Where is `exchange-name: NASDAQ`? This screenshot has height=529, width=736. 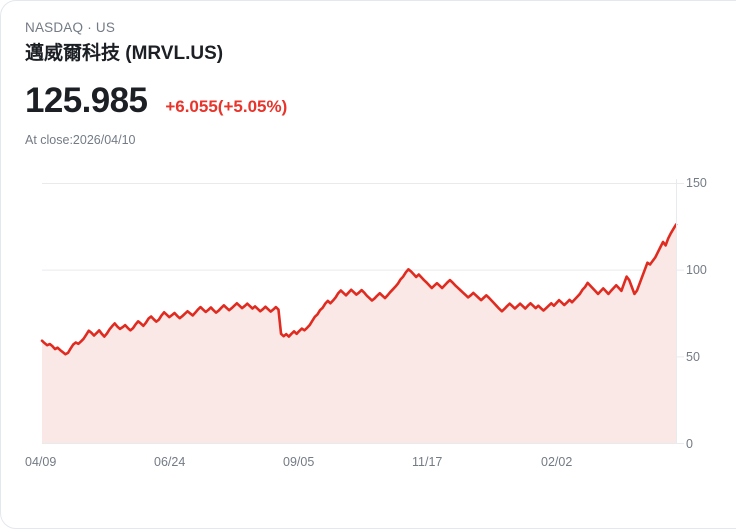
exchange-name: NASDAQ is located at coordinates (54, 27).